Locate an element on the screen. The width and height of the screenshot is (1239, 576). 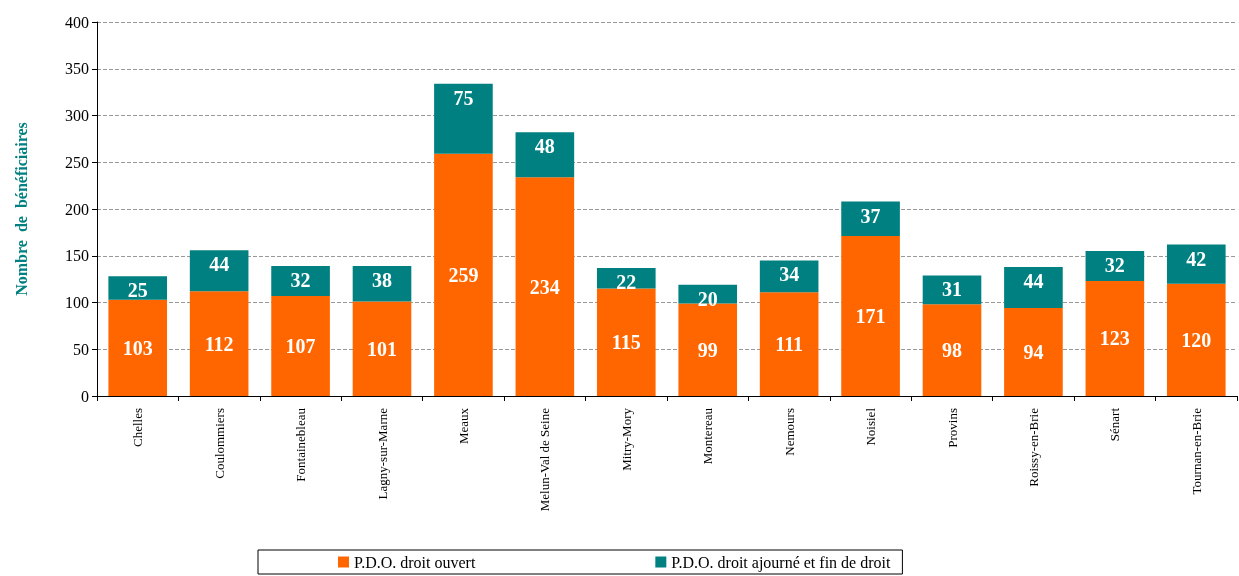
x-tick-label: Montereau is located at coordinates (708, 436).